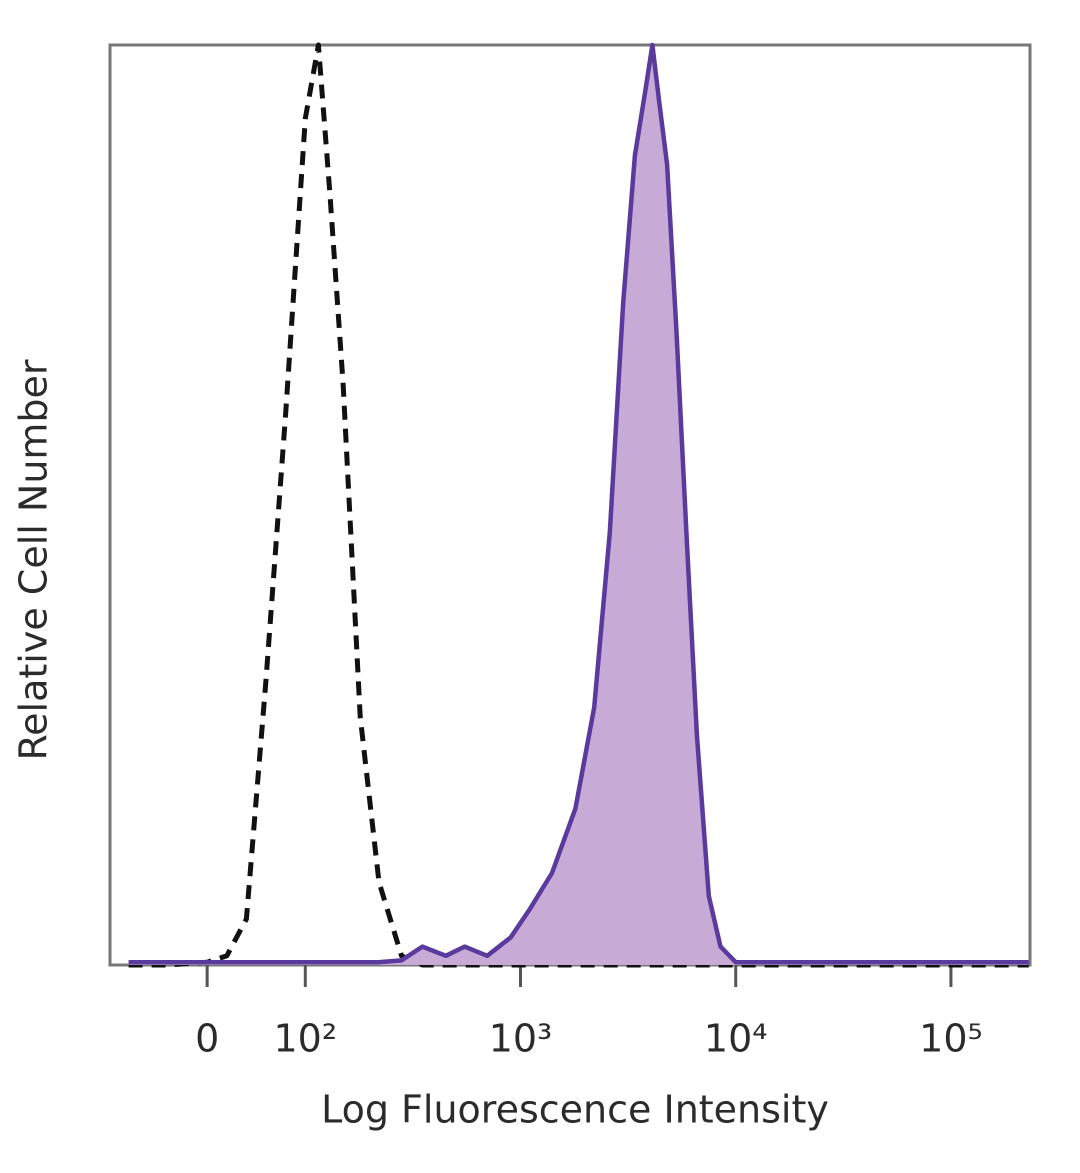 This screenshot has height=1173, width=1080. I want to click on x-tick-label: 10⁵, so click(951, 1039).